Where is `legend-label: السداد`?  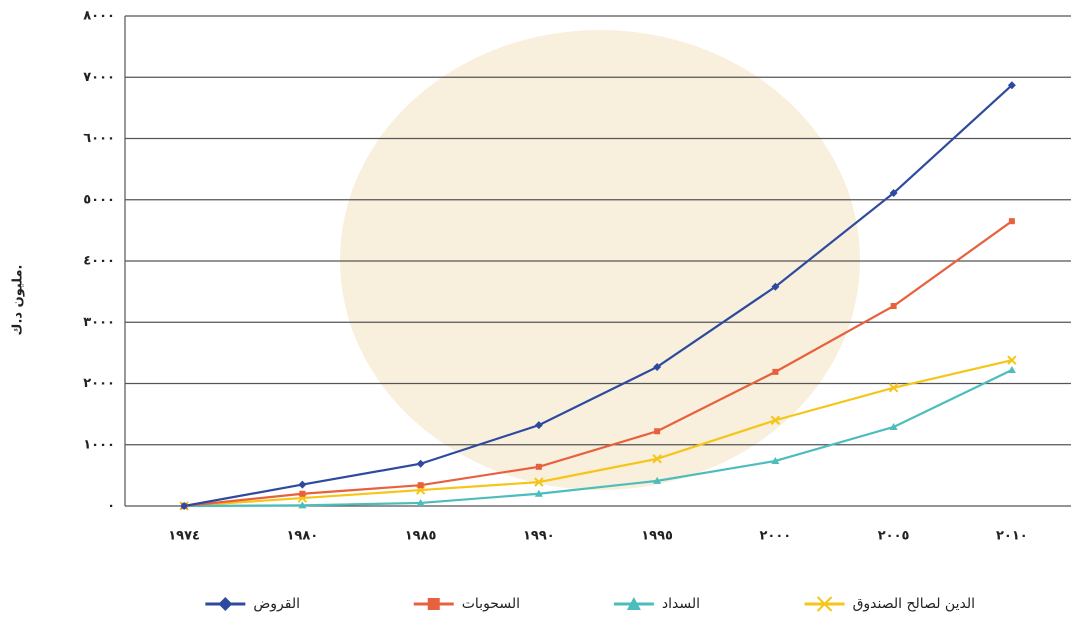
legend-label: السداد is located at coordinates (681, 604).